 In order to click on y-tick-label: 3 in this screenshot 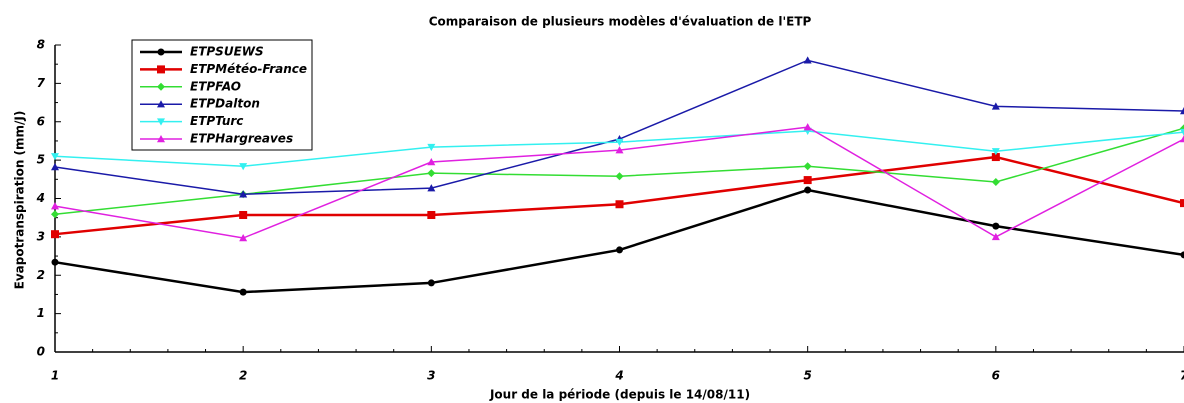, I will do `click(41, 236)`.